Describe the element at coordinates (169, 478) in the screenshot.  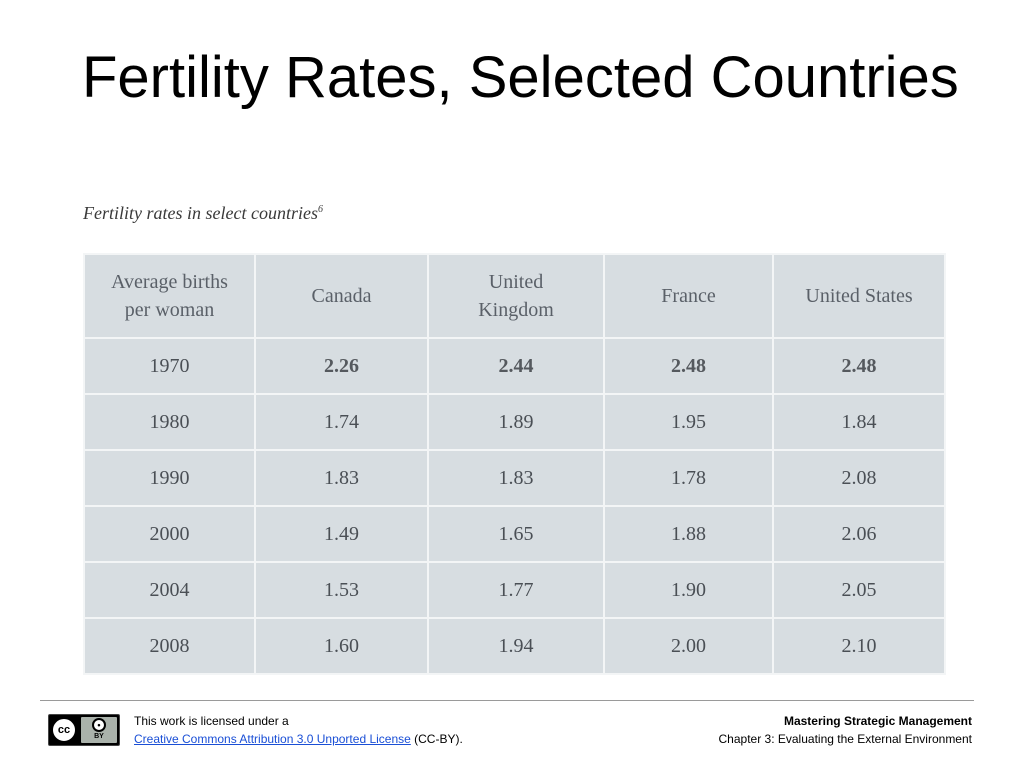
I see `year-cell: 1990` at that location.